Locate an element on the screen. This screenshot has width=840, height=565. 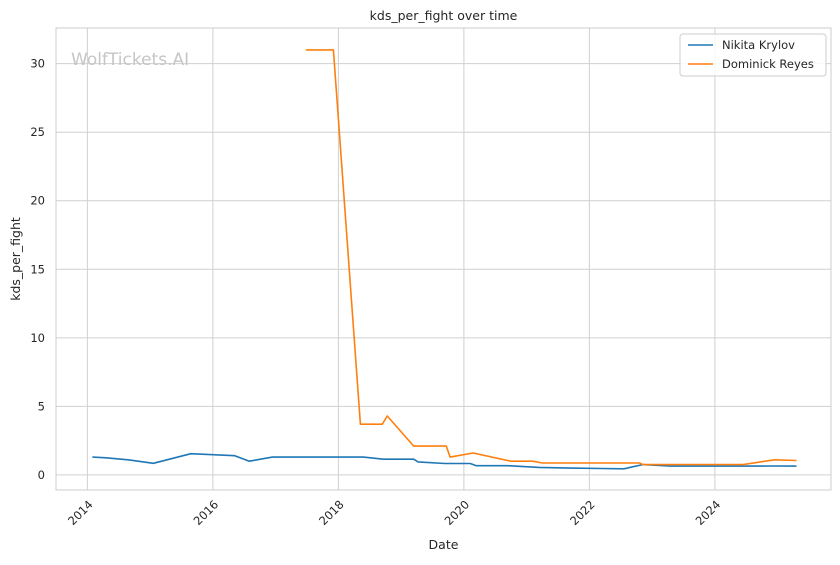
legend: Nikita Krylov Dominick Reyes is located at coordinates (753, 55).